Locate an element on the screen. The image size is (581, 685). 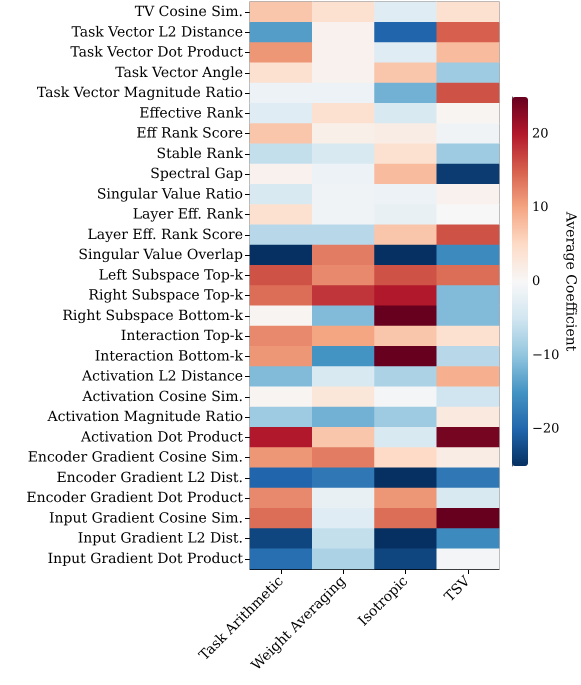
y-tick-label: Activation Cosine Sim. is located at coordinates (162, 396).